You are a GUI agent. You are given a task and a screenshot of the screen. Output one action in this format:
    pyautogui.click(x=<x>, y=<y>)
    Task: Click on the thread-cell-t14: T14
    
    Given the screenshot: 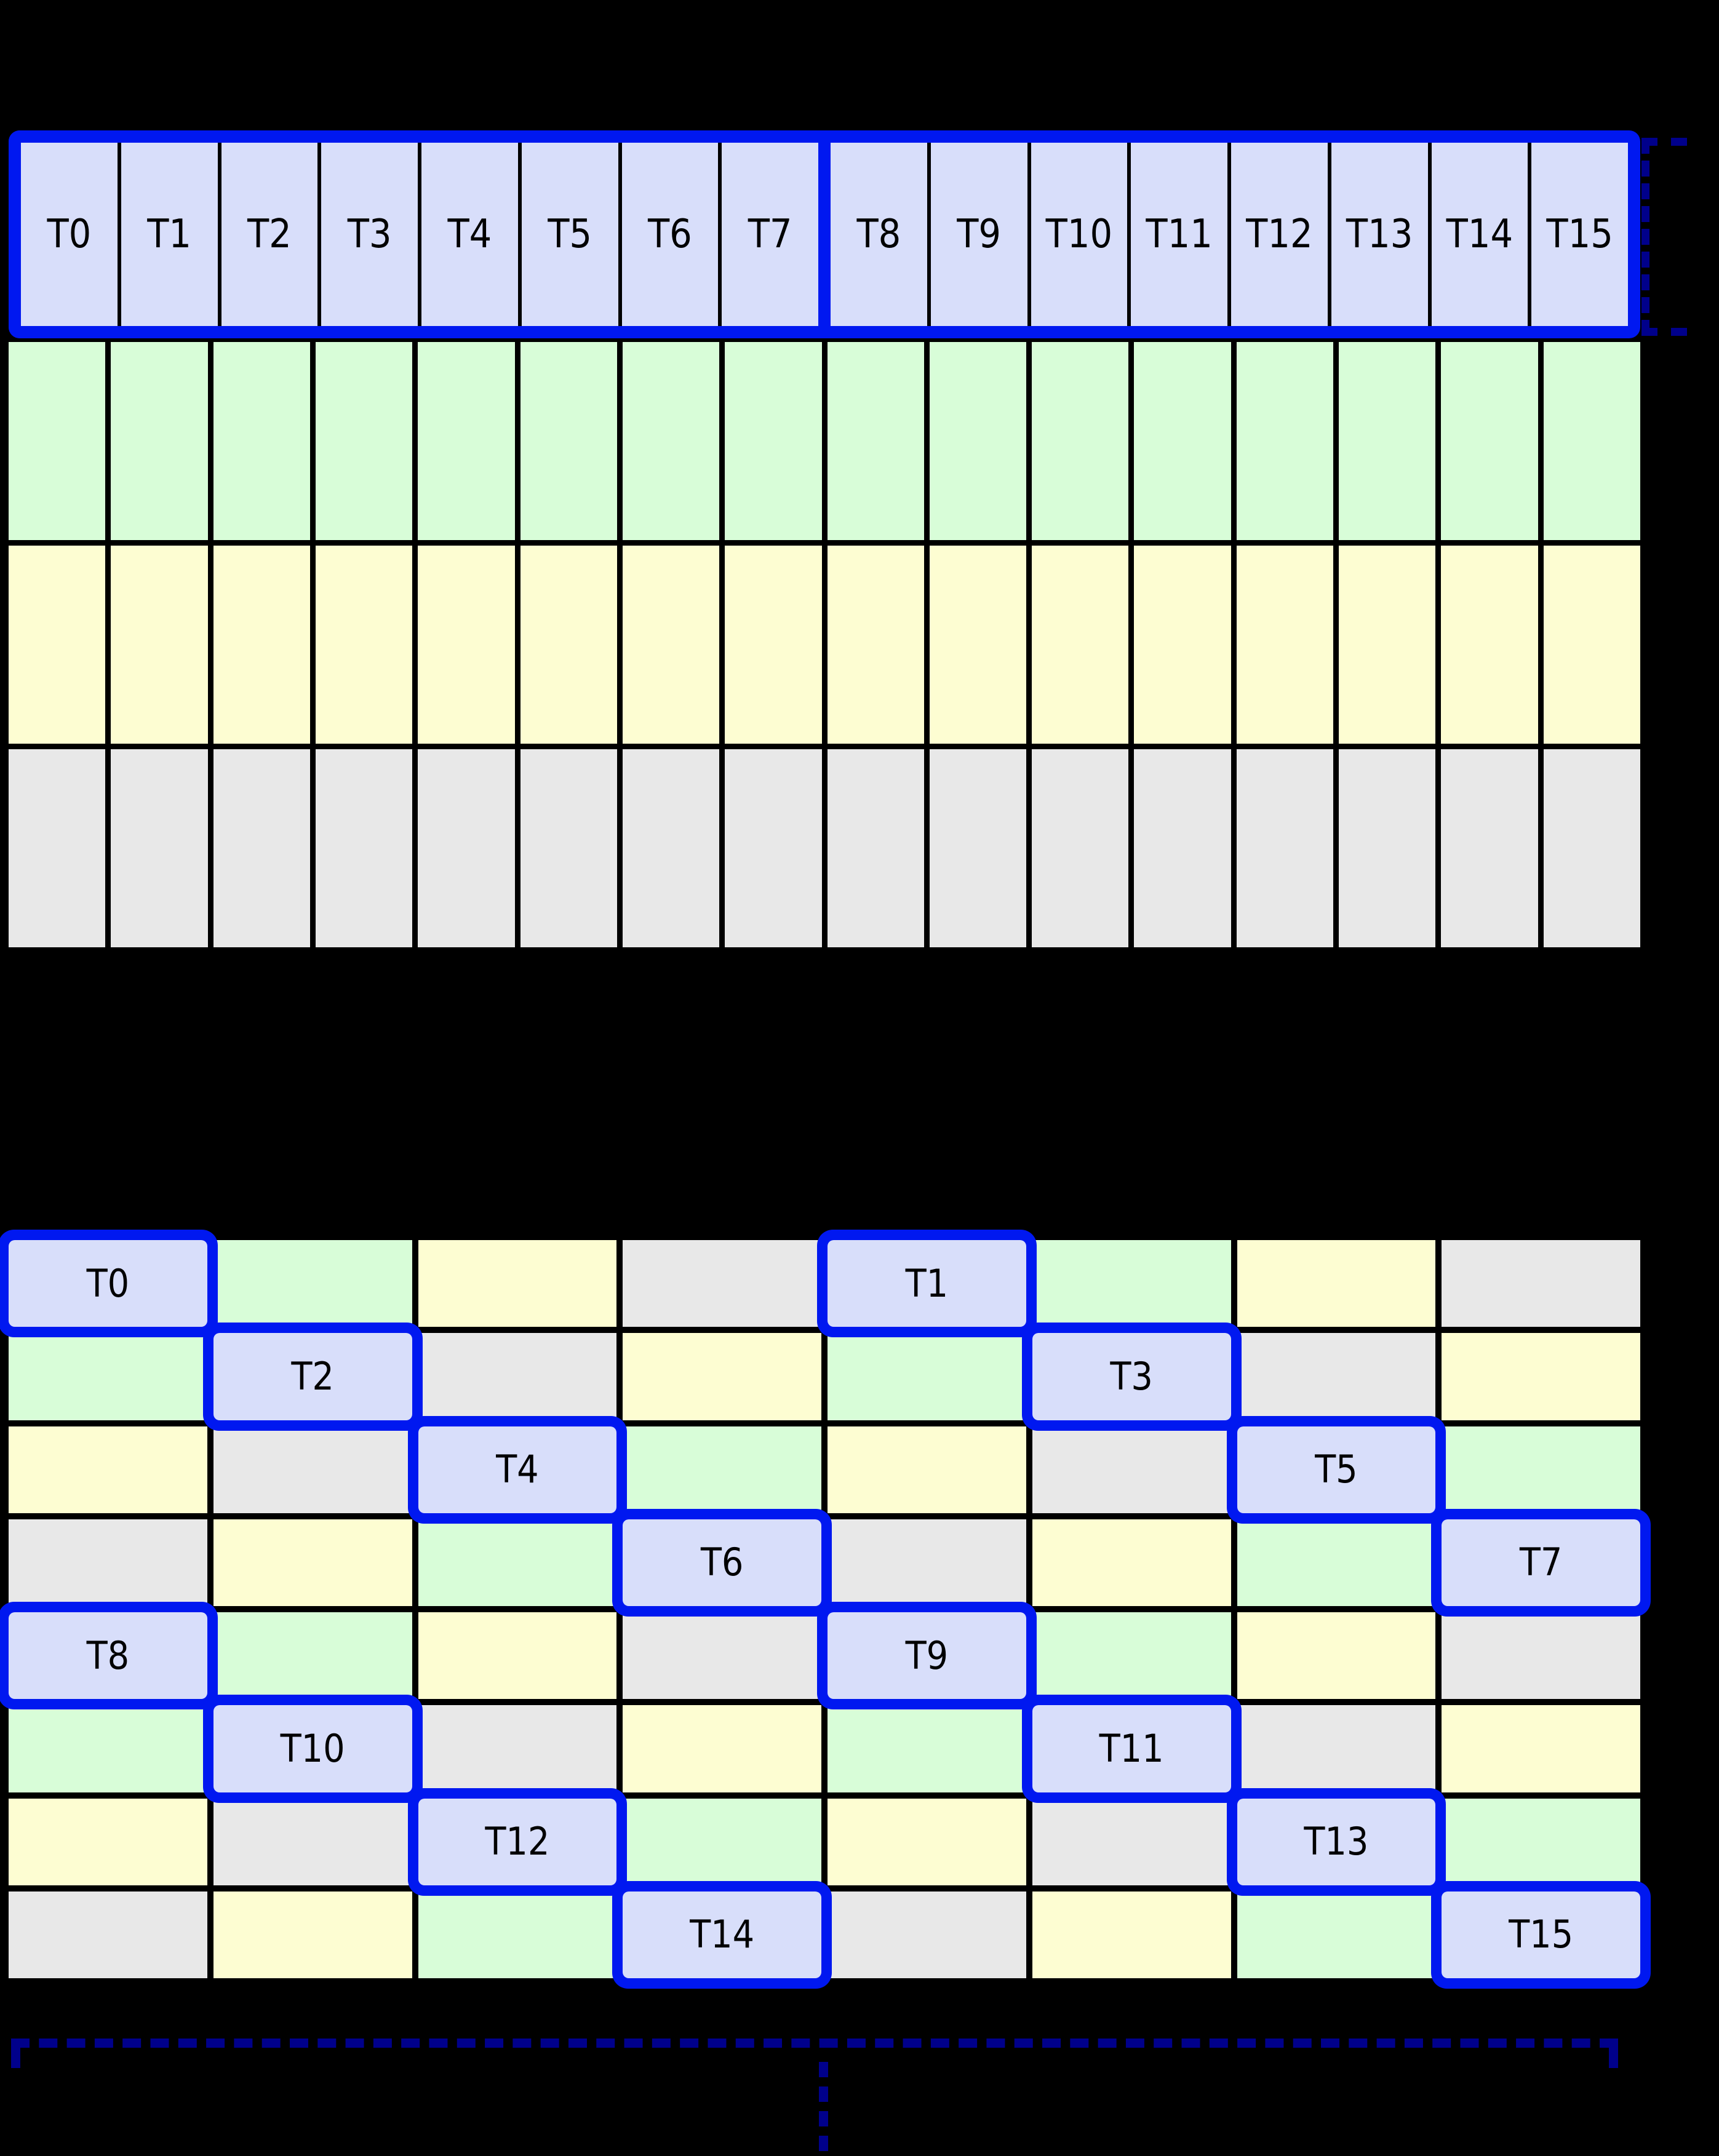 What is the action you would take?
    pyautogui.click(x=722, y=1934)
    